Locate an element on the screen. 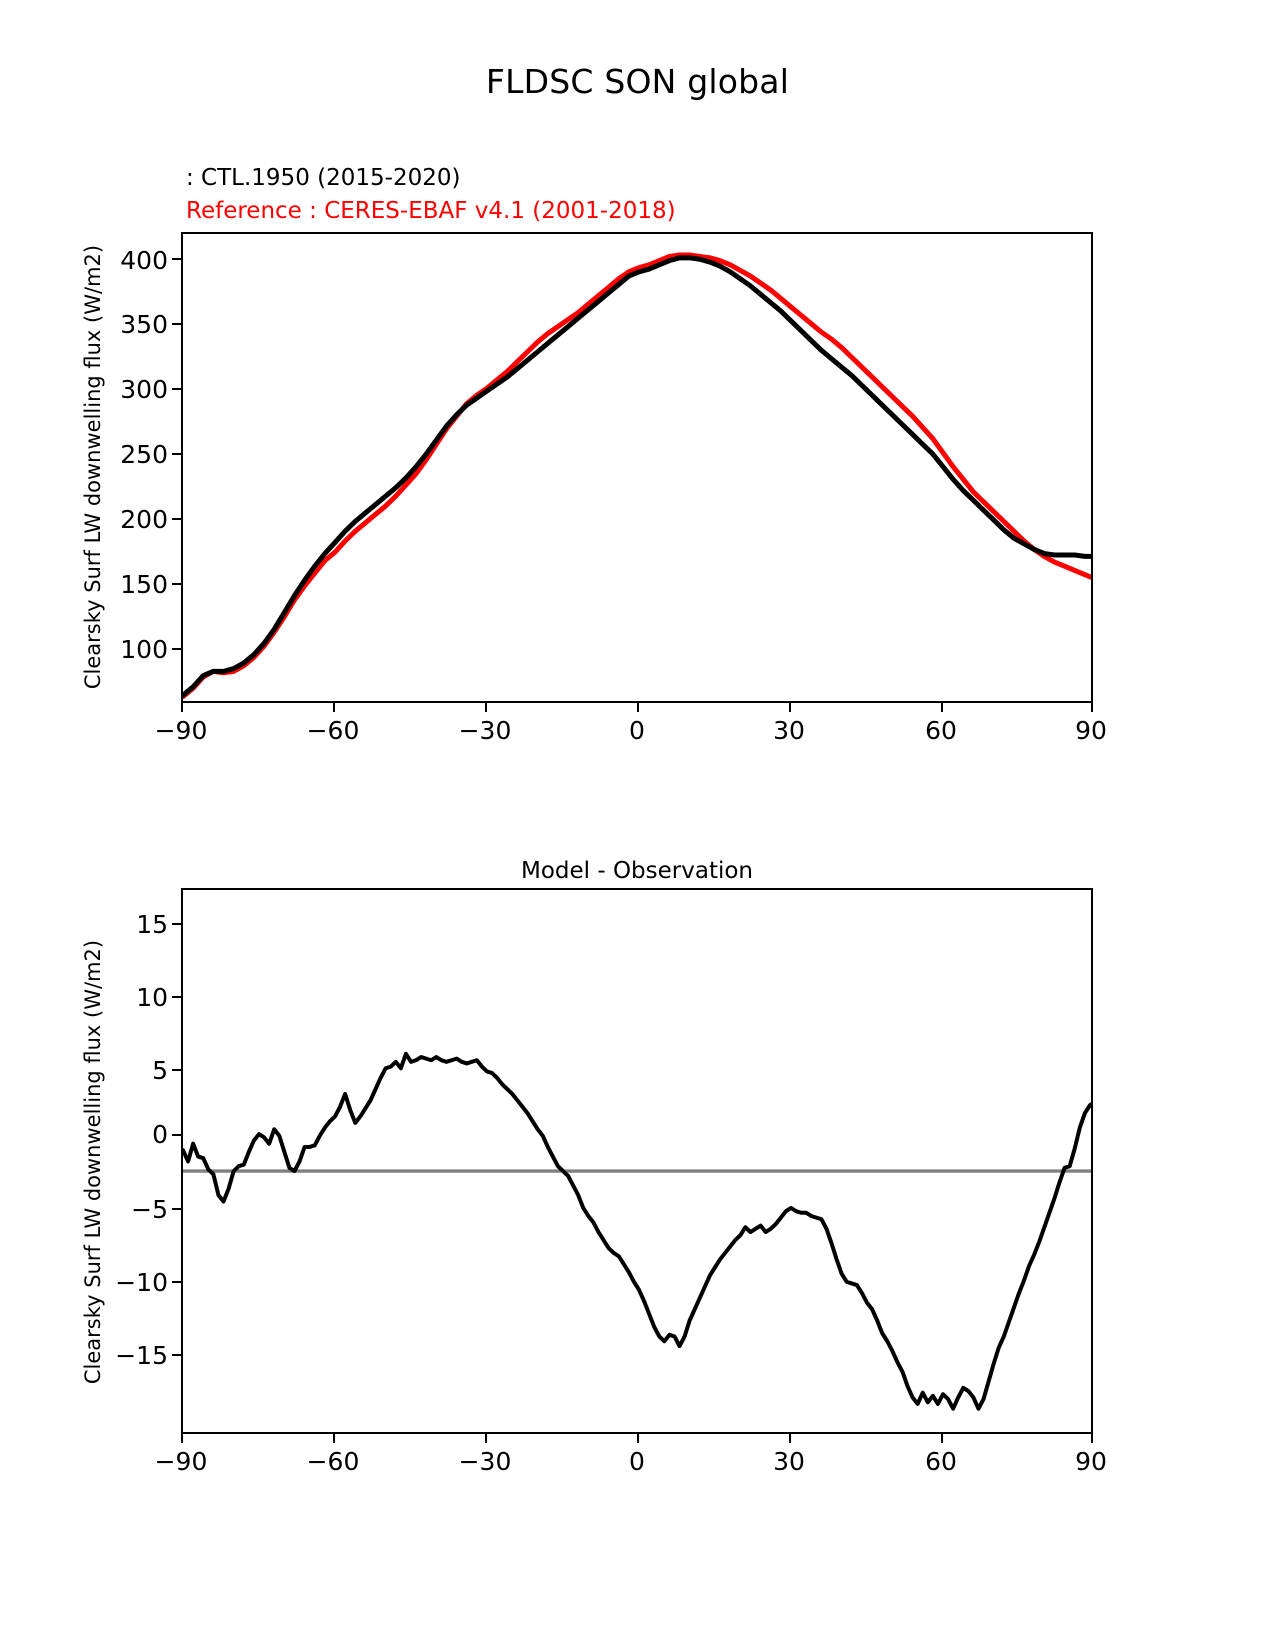  panel-top-xtick-0: 0 is located at coordinates (637, 730).